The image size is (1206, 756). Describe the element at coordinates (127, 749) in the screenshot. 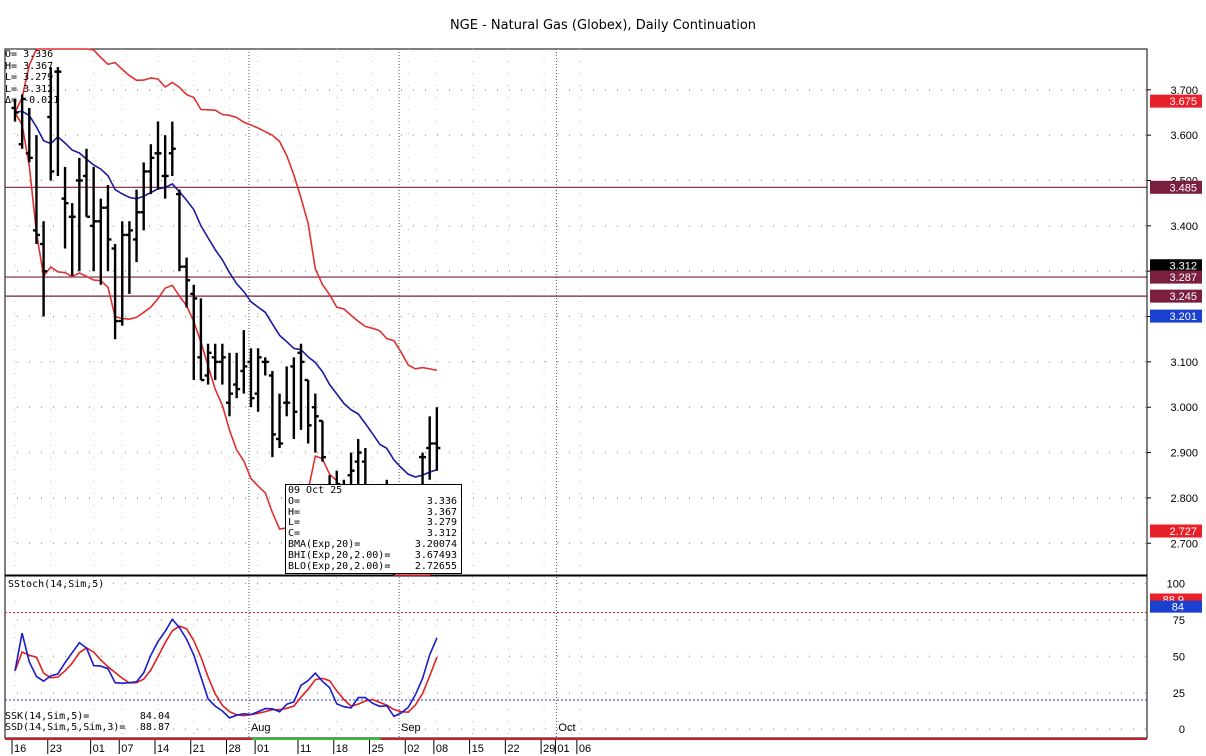

I see `date-label: 07` at that location.